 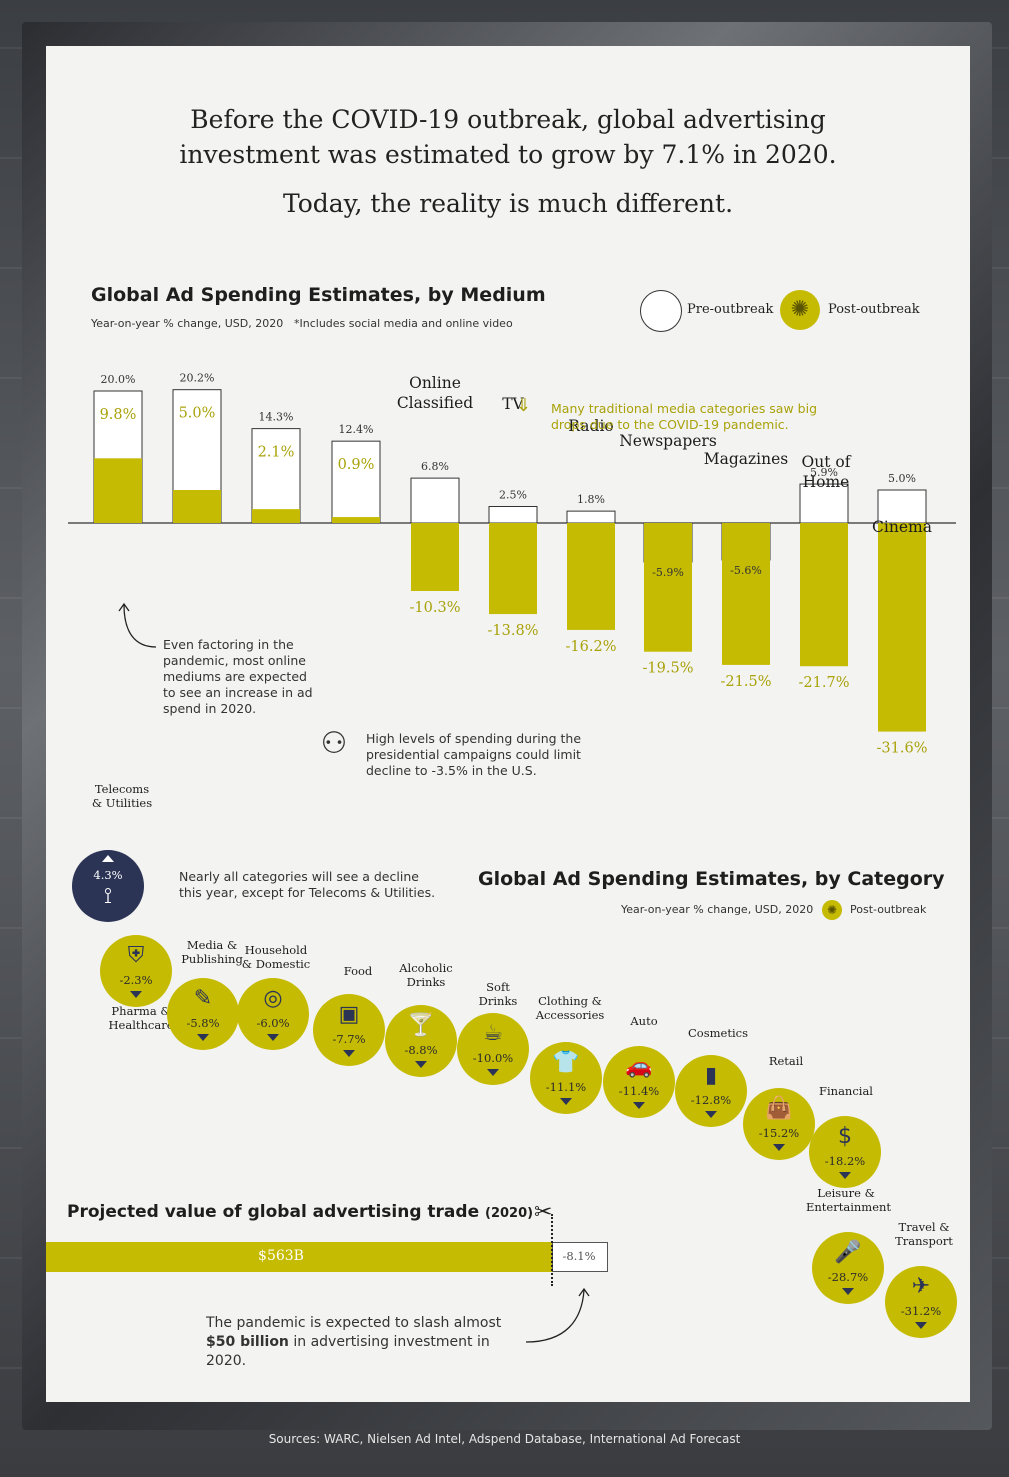 I want to click on category-pct-label: -15.2%, so click(x=779, y=1133).